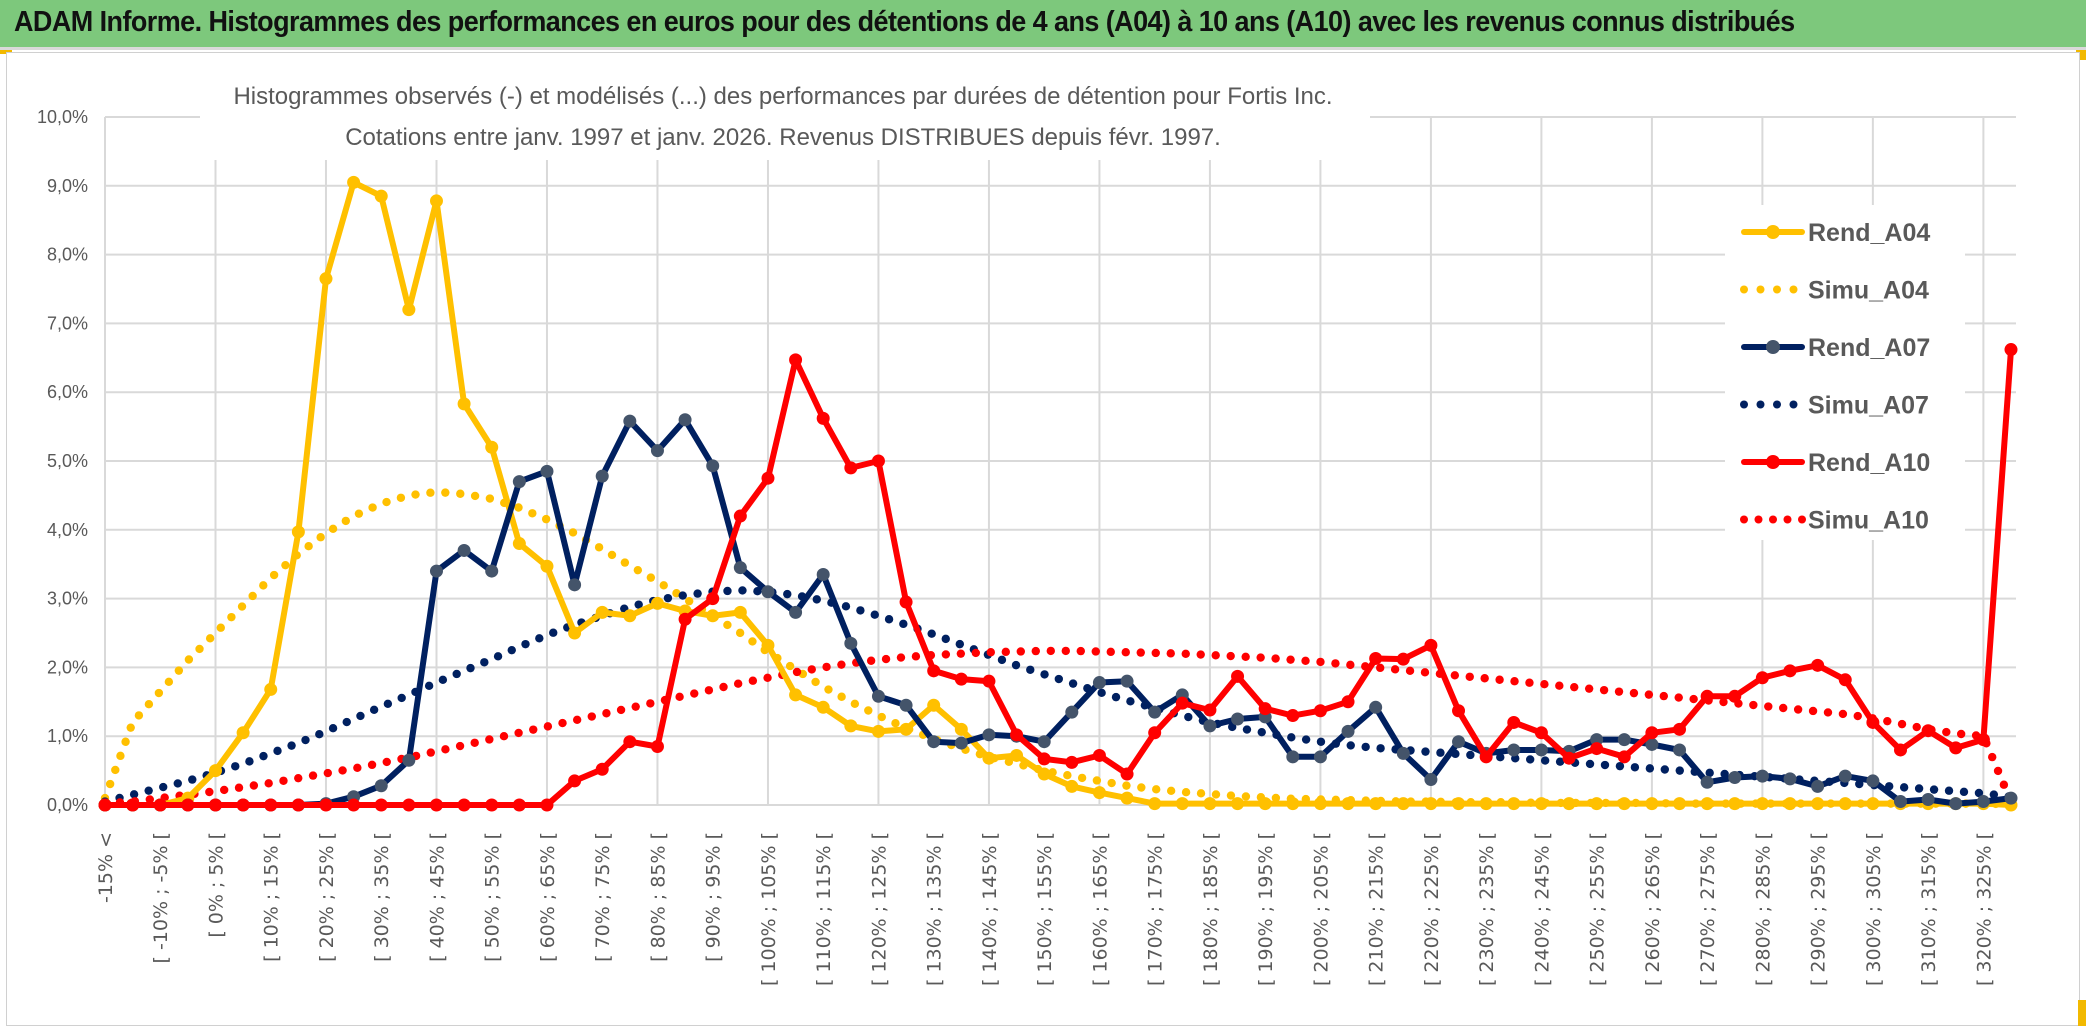 Image resolution: width=2086 pixels, height=1031 pixels. What do you see at coordinates (658, 897) in the screenshot?
I see `x-tick-label: [ 80% ; 85% [` at bounding box center [658, 897].